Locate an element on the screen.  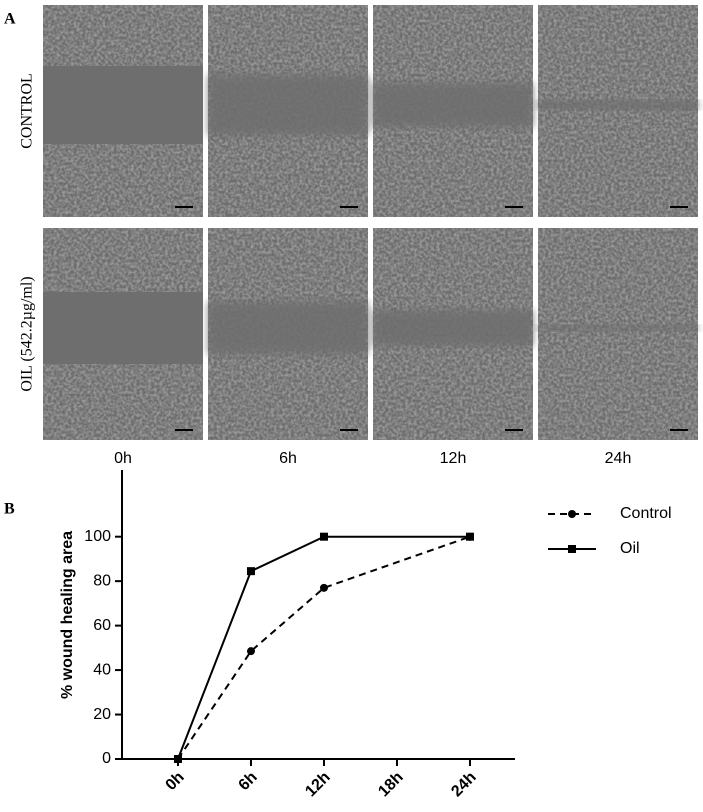
y-tick-label: 20 is located at coordinates (102, 714).